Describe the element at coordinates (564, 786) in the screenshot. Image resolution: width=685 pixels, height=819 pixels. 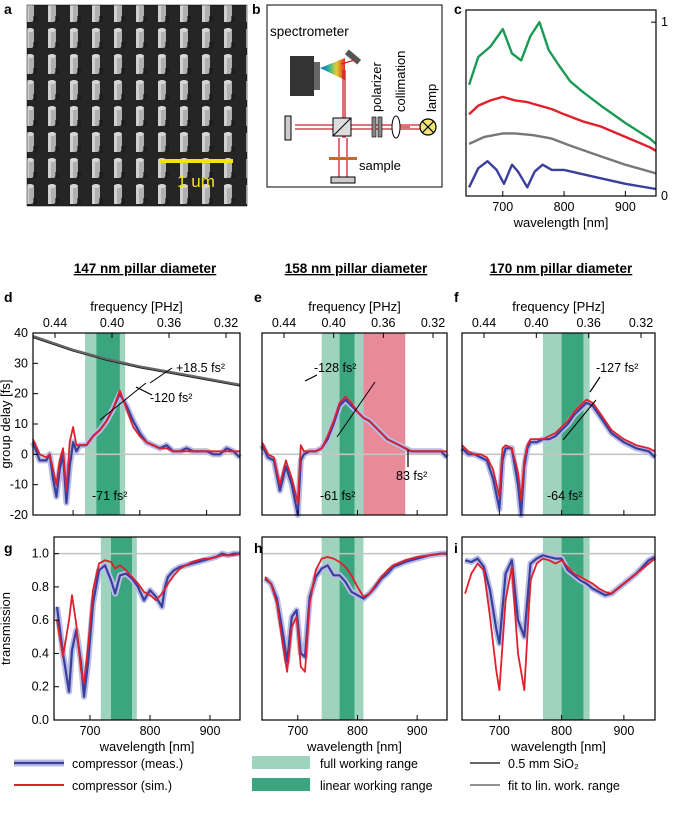
I see `legend-fit-label: fit to lin. work. range` at that location.